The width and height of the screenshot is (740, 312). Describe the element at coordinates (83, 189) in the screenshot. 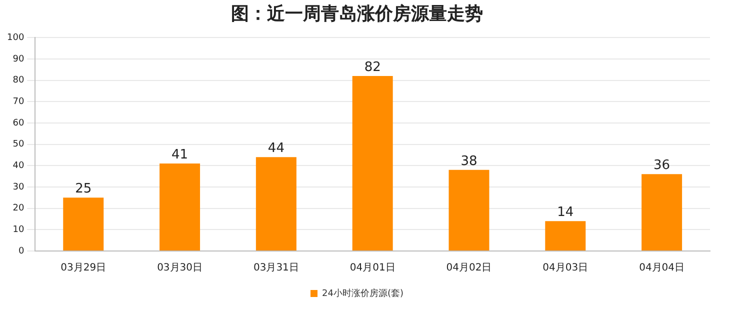

I see `data-label: 25` at that location.